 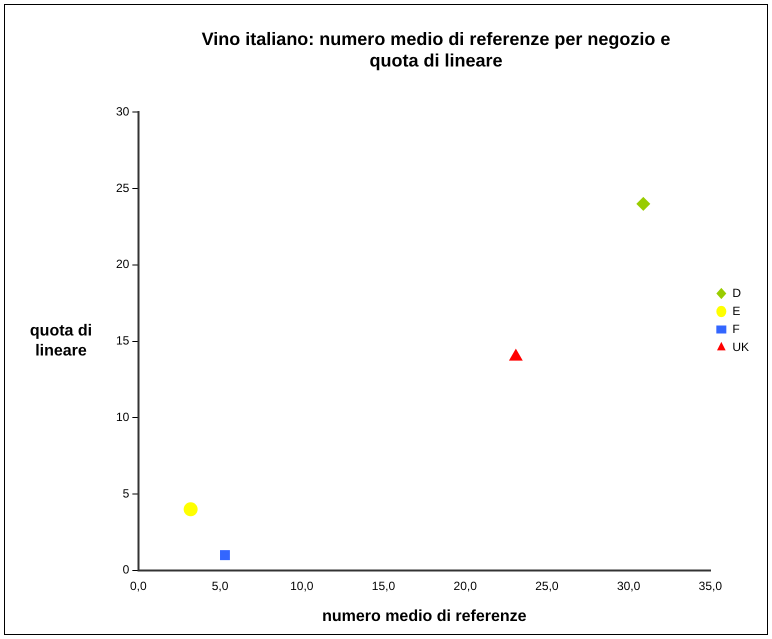 I want to click on legend-label: F, so click(x=736, y=329).